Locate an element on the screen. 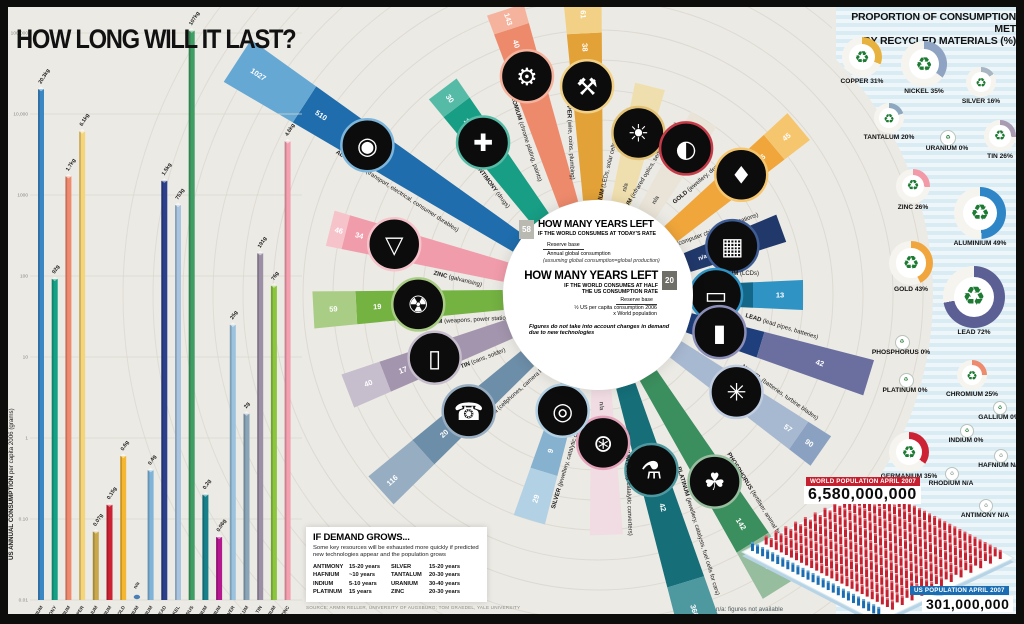 The height and width of the screenshot is (624, 1024). bar-indium: 0.4gINDIUM is located at coordinates (149, 538).